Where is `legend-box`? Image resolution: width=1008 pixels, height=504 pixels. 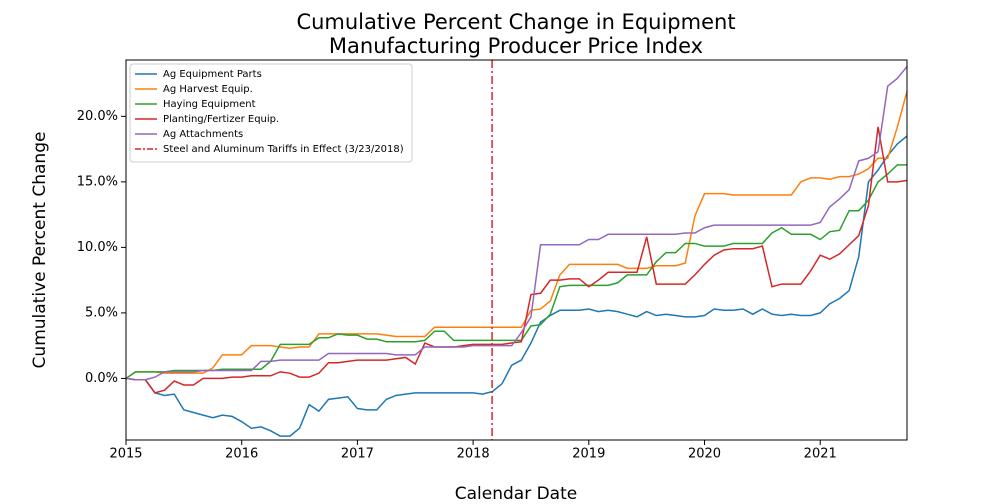 legend-box is located at coordinates (271, 113).